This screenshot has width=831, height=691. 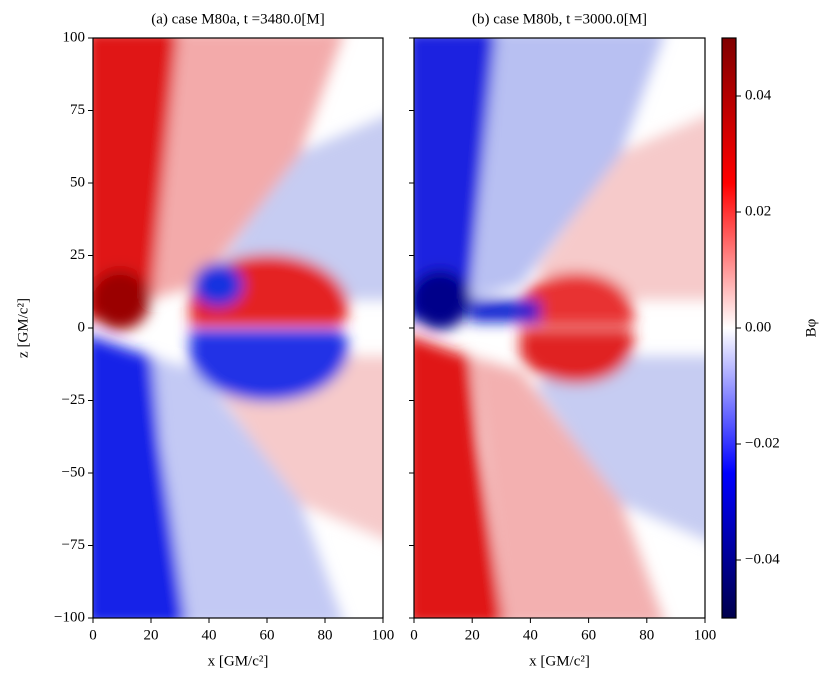 I want to click on colorbar-tick-label: 0.02, so click(x=758, y=211).